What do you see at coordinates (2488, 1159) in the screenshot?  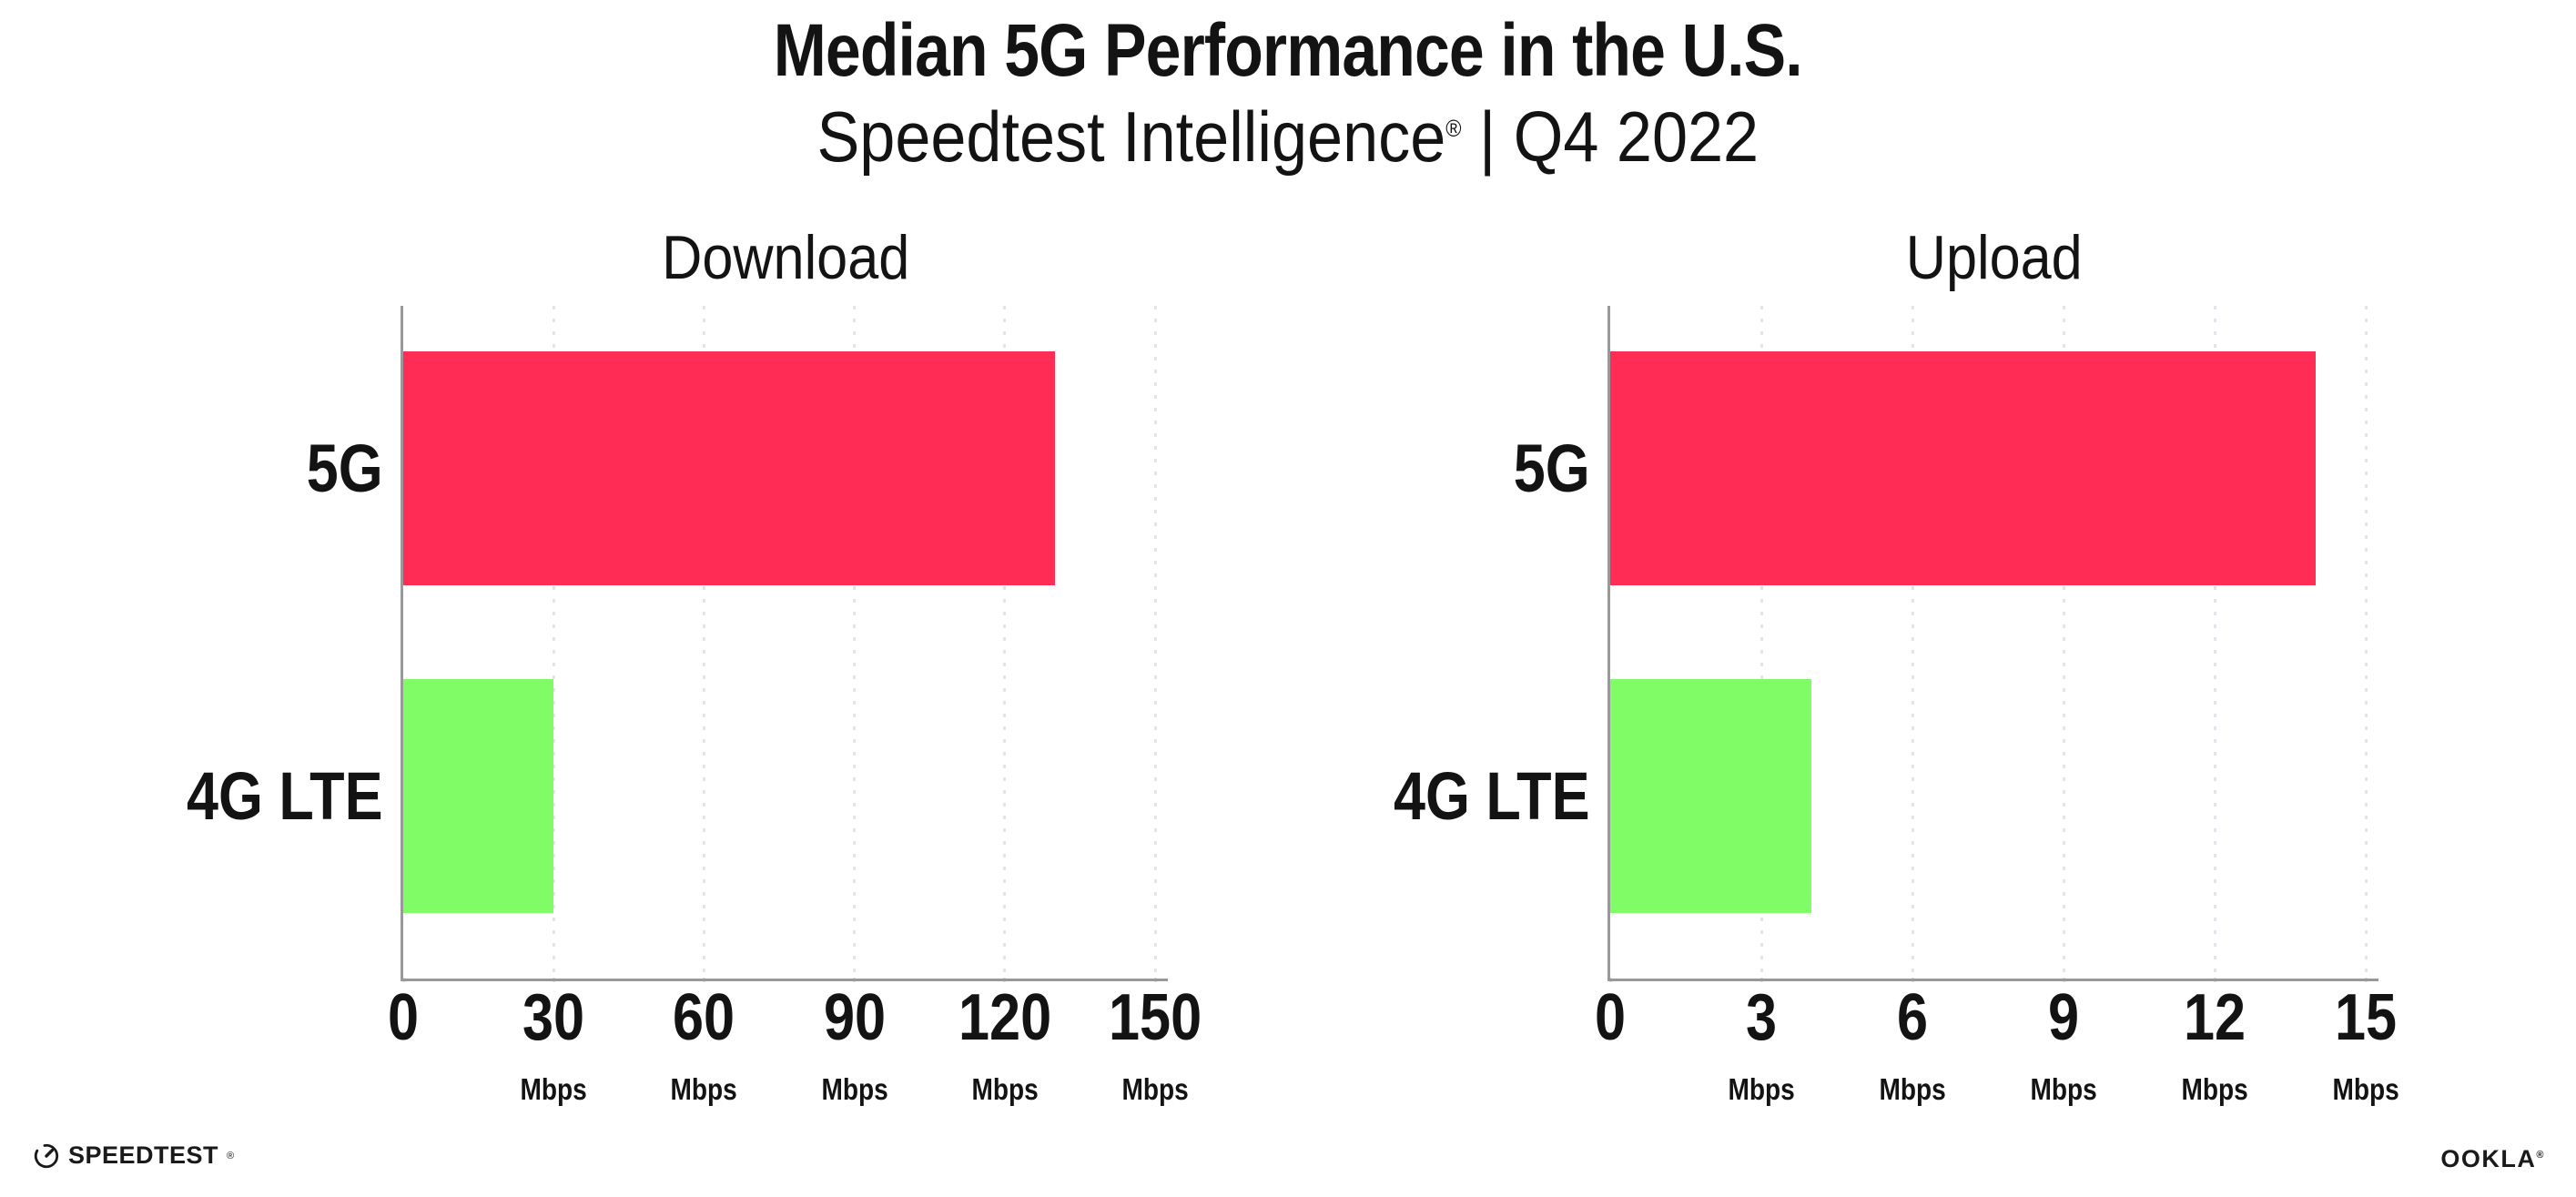 I see `ookla-wordmark: OOKLA` at bounding box center [2488, 1159].